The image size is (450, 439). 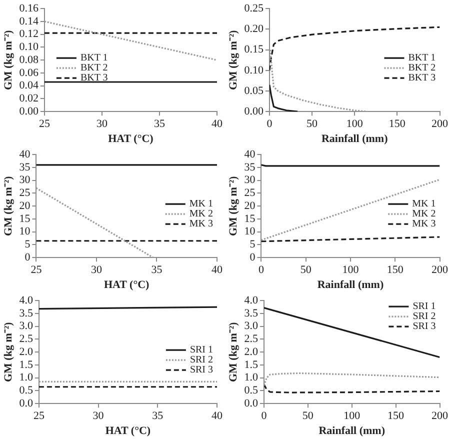 I want to click on legend-label: MK 3, so click(x=424, y=224).